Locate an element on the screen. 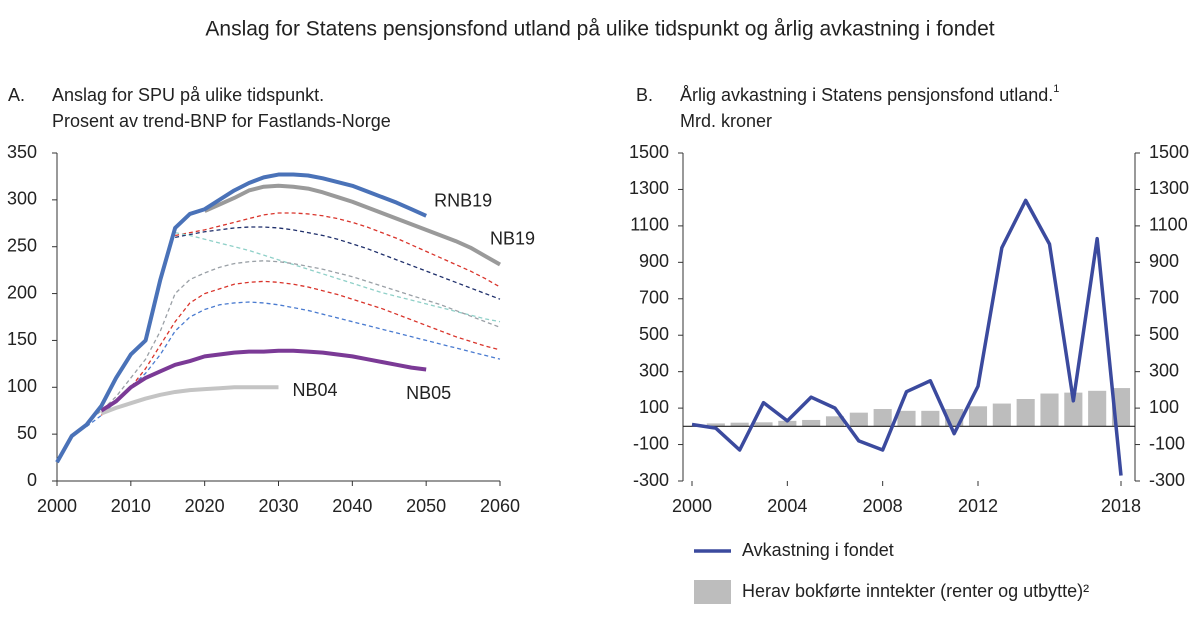  y-tick-label: -300 is located at coordinates (651, 480).